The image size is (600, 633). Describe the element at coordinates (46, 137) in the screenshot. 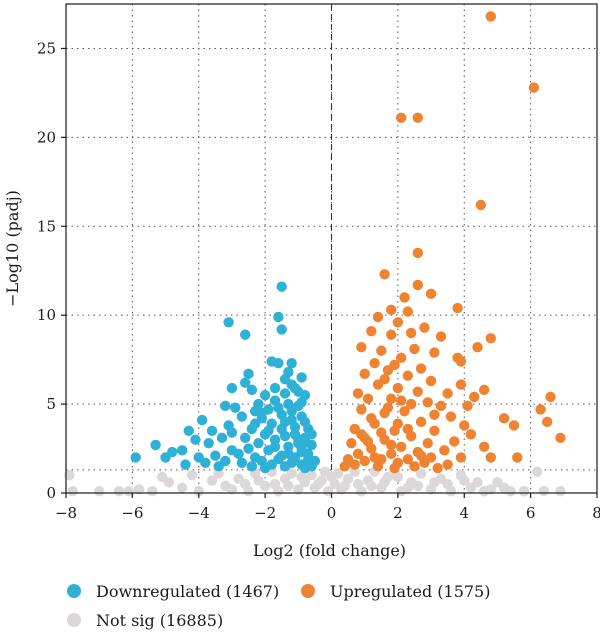

I see `y-tick-label-4: 20` at that location.